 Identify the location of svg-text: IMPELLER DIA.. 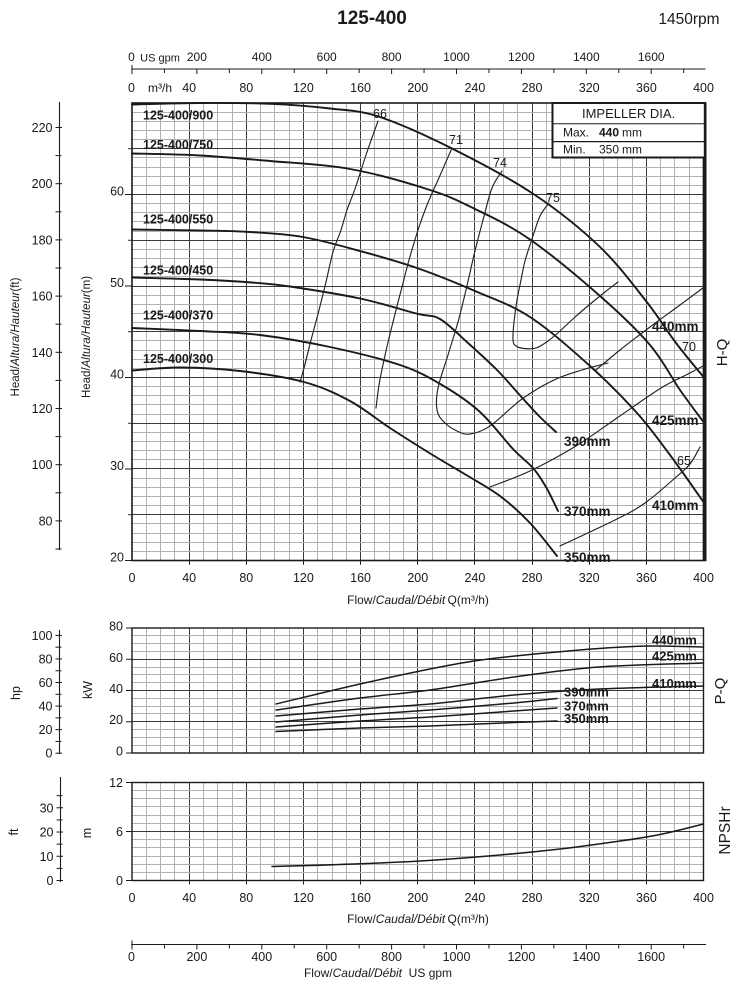
(628, 113).